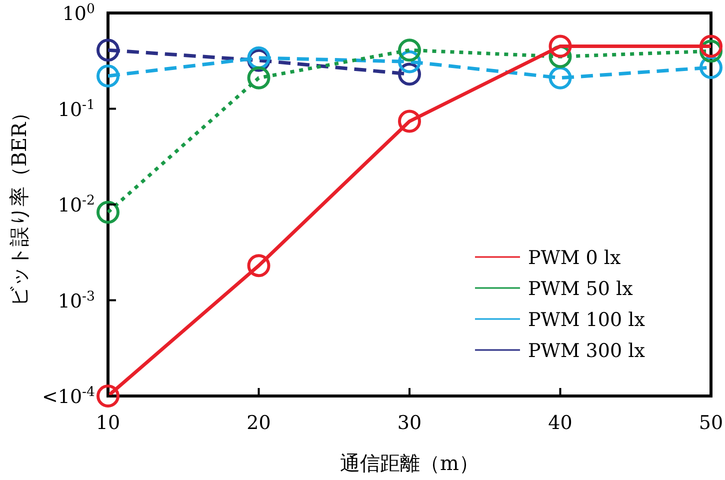  Describe the element at coordinates (68, 396) in the screenshot. I see `y-tick-label: <10$^{-4}$` at that location.